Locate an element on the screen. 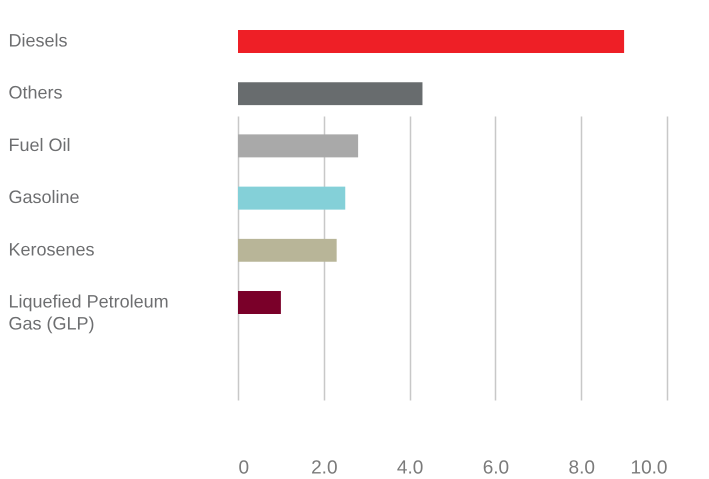 Image resolution: width=709 pixels, height=479 pixels. y-tick-label: Others is located at coordinates (35, 92).